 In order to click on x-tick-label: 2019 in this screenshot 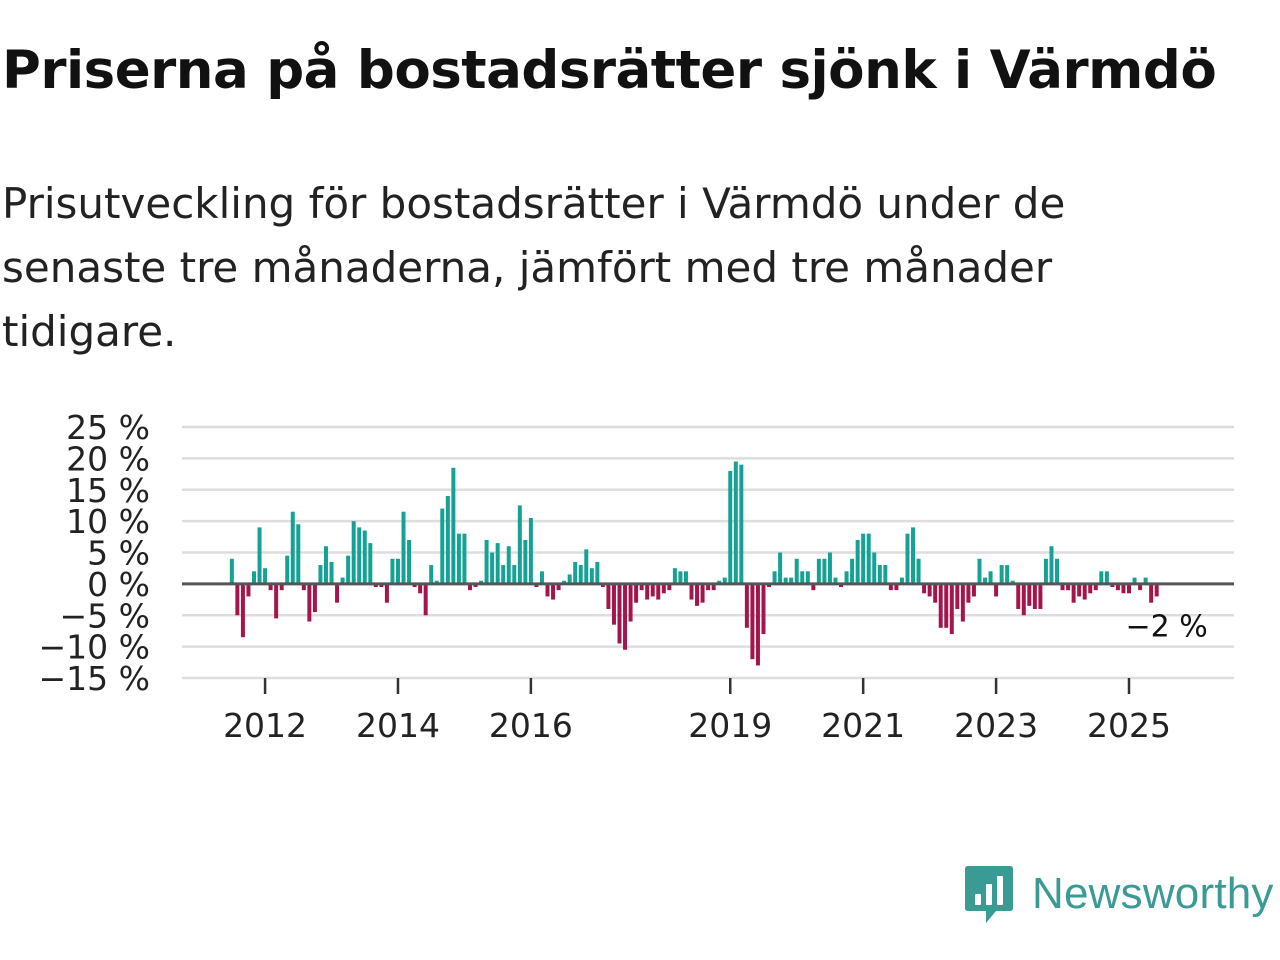, I will do `click(730, 725)`.